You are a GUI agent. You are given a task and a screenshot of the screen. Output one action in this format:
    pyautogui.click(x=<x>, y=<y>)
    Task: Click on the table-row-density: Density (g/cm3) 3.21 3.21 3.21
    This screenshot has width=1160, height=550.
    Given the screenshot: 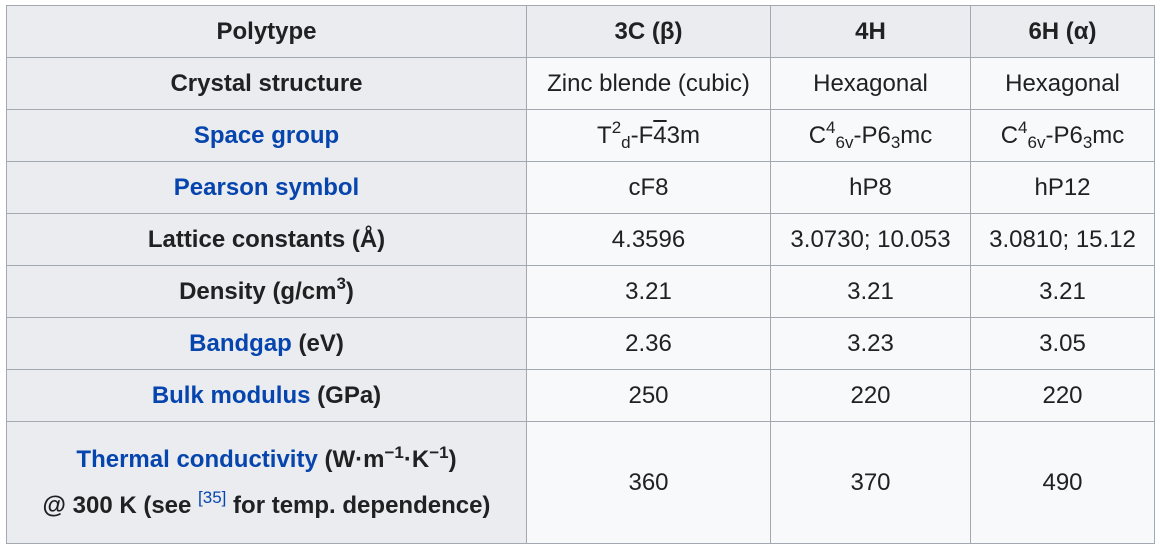 What is the action you would take?
    pyautogui.click(x=580, y=291)
    